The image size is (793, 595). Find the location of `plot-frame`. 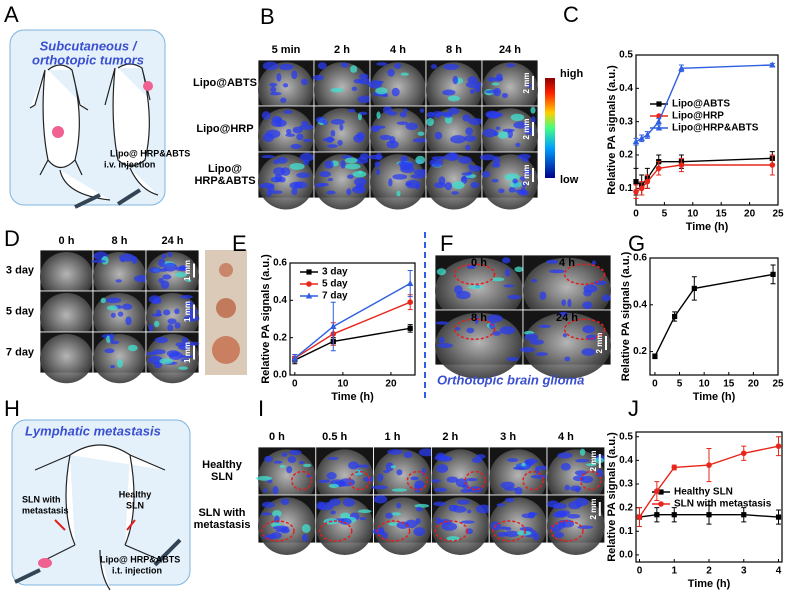

plot-frame is located at coordinates (714, 316).